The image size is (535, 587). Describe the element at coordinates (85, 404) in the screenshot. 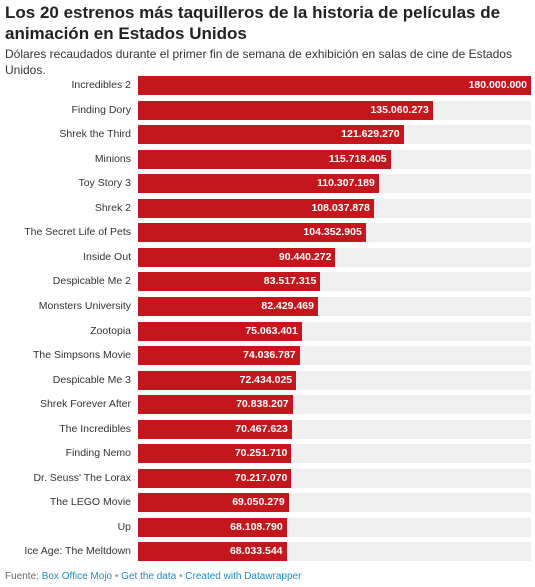

I see `category-label: Shrek Forever After` at that location.